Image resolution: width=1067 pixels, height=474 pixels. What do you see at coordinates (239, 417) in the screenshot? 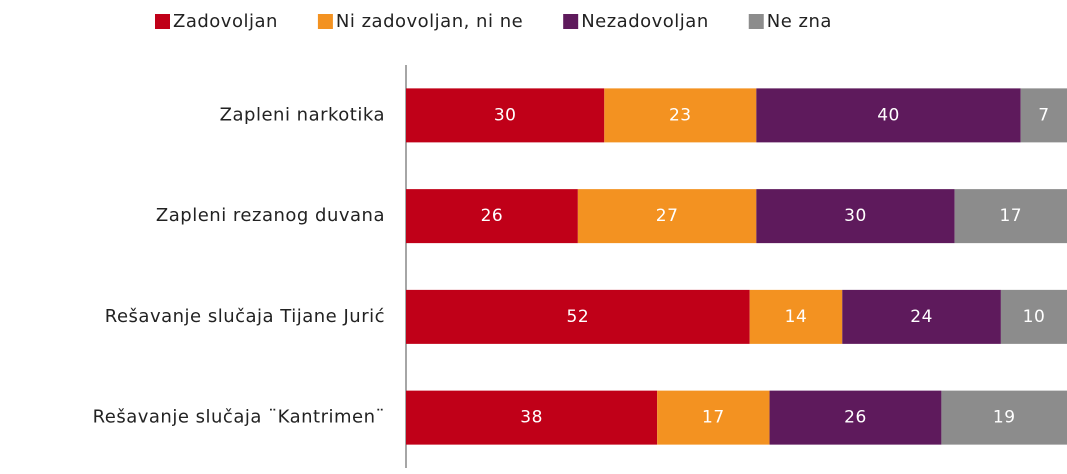
I see `category-label: Rešavanje slučaja ¨Kantrimen¨` at bounding box center [239, 417].